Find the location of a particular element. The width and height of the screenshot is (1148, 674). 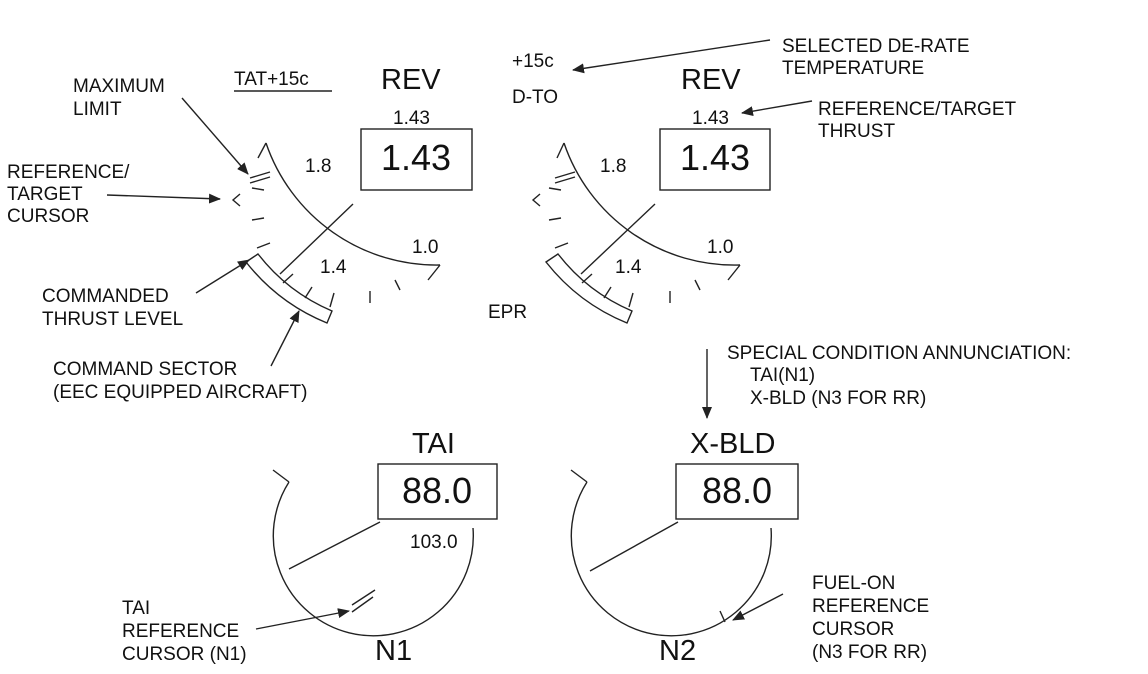

svg-text: (EEC EQUIPPED AIRCRAFT) is located at coordinates (180, 392).